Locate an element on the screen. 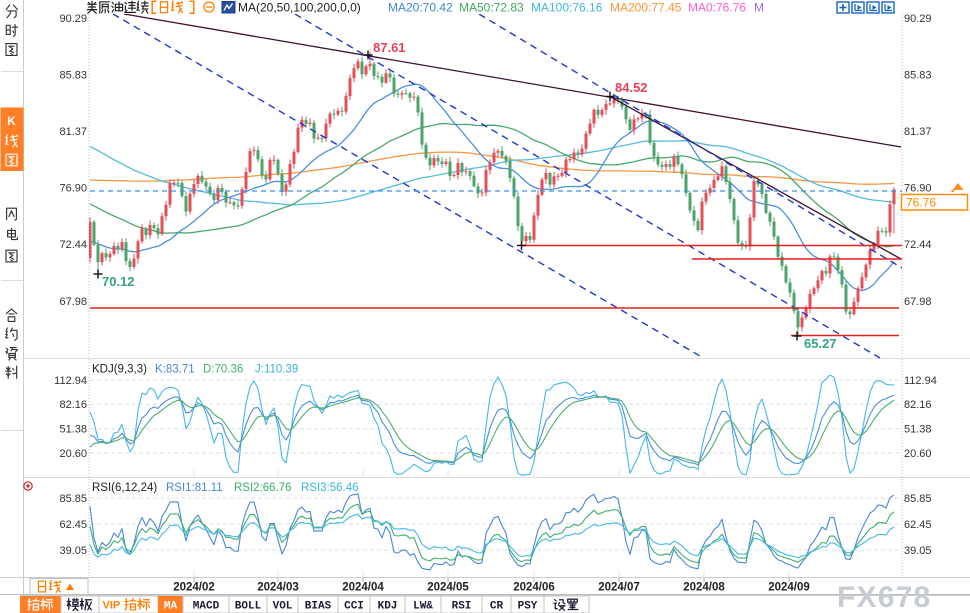  svg-text: BOLL is located at coordinates (248, 607).